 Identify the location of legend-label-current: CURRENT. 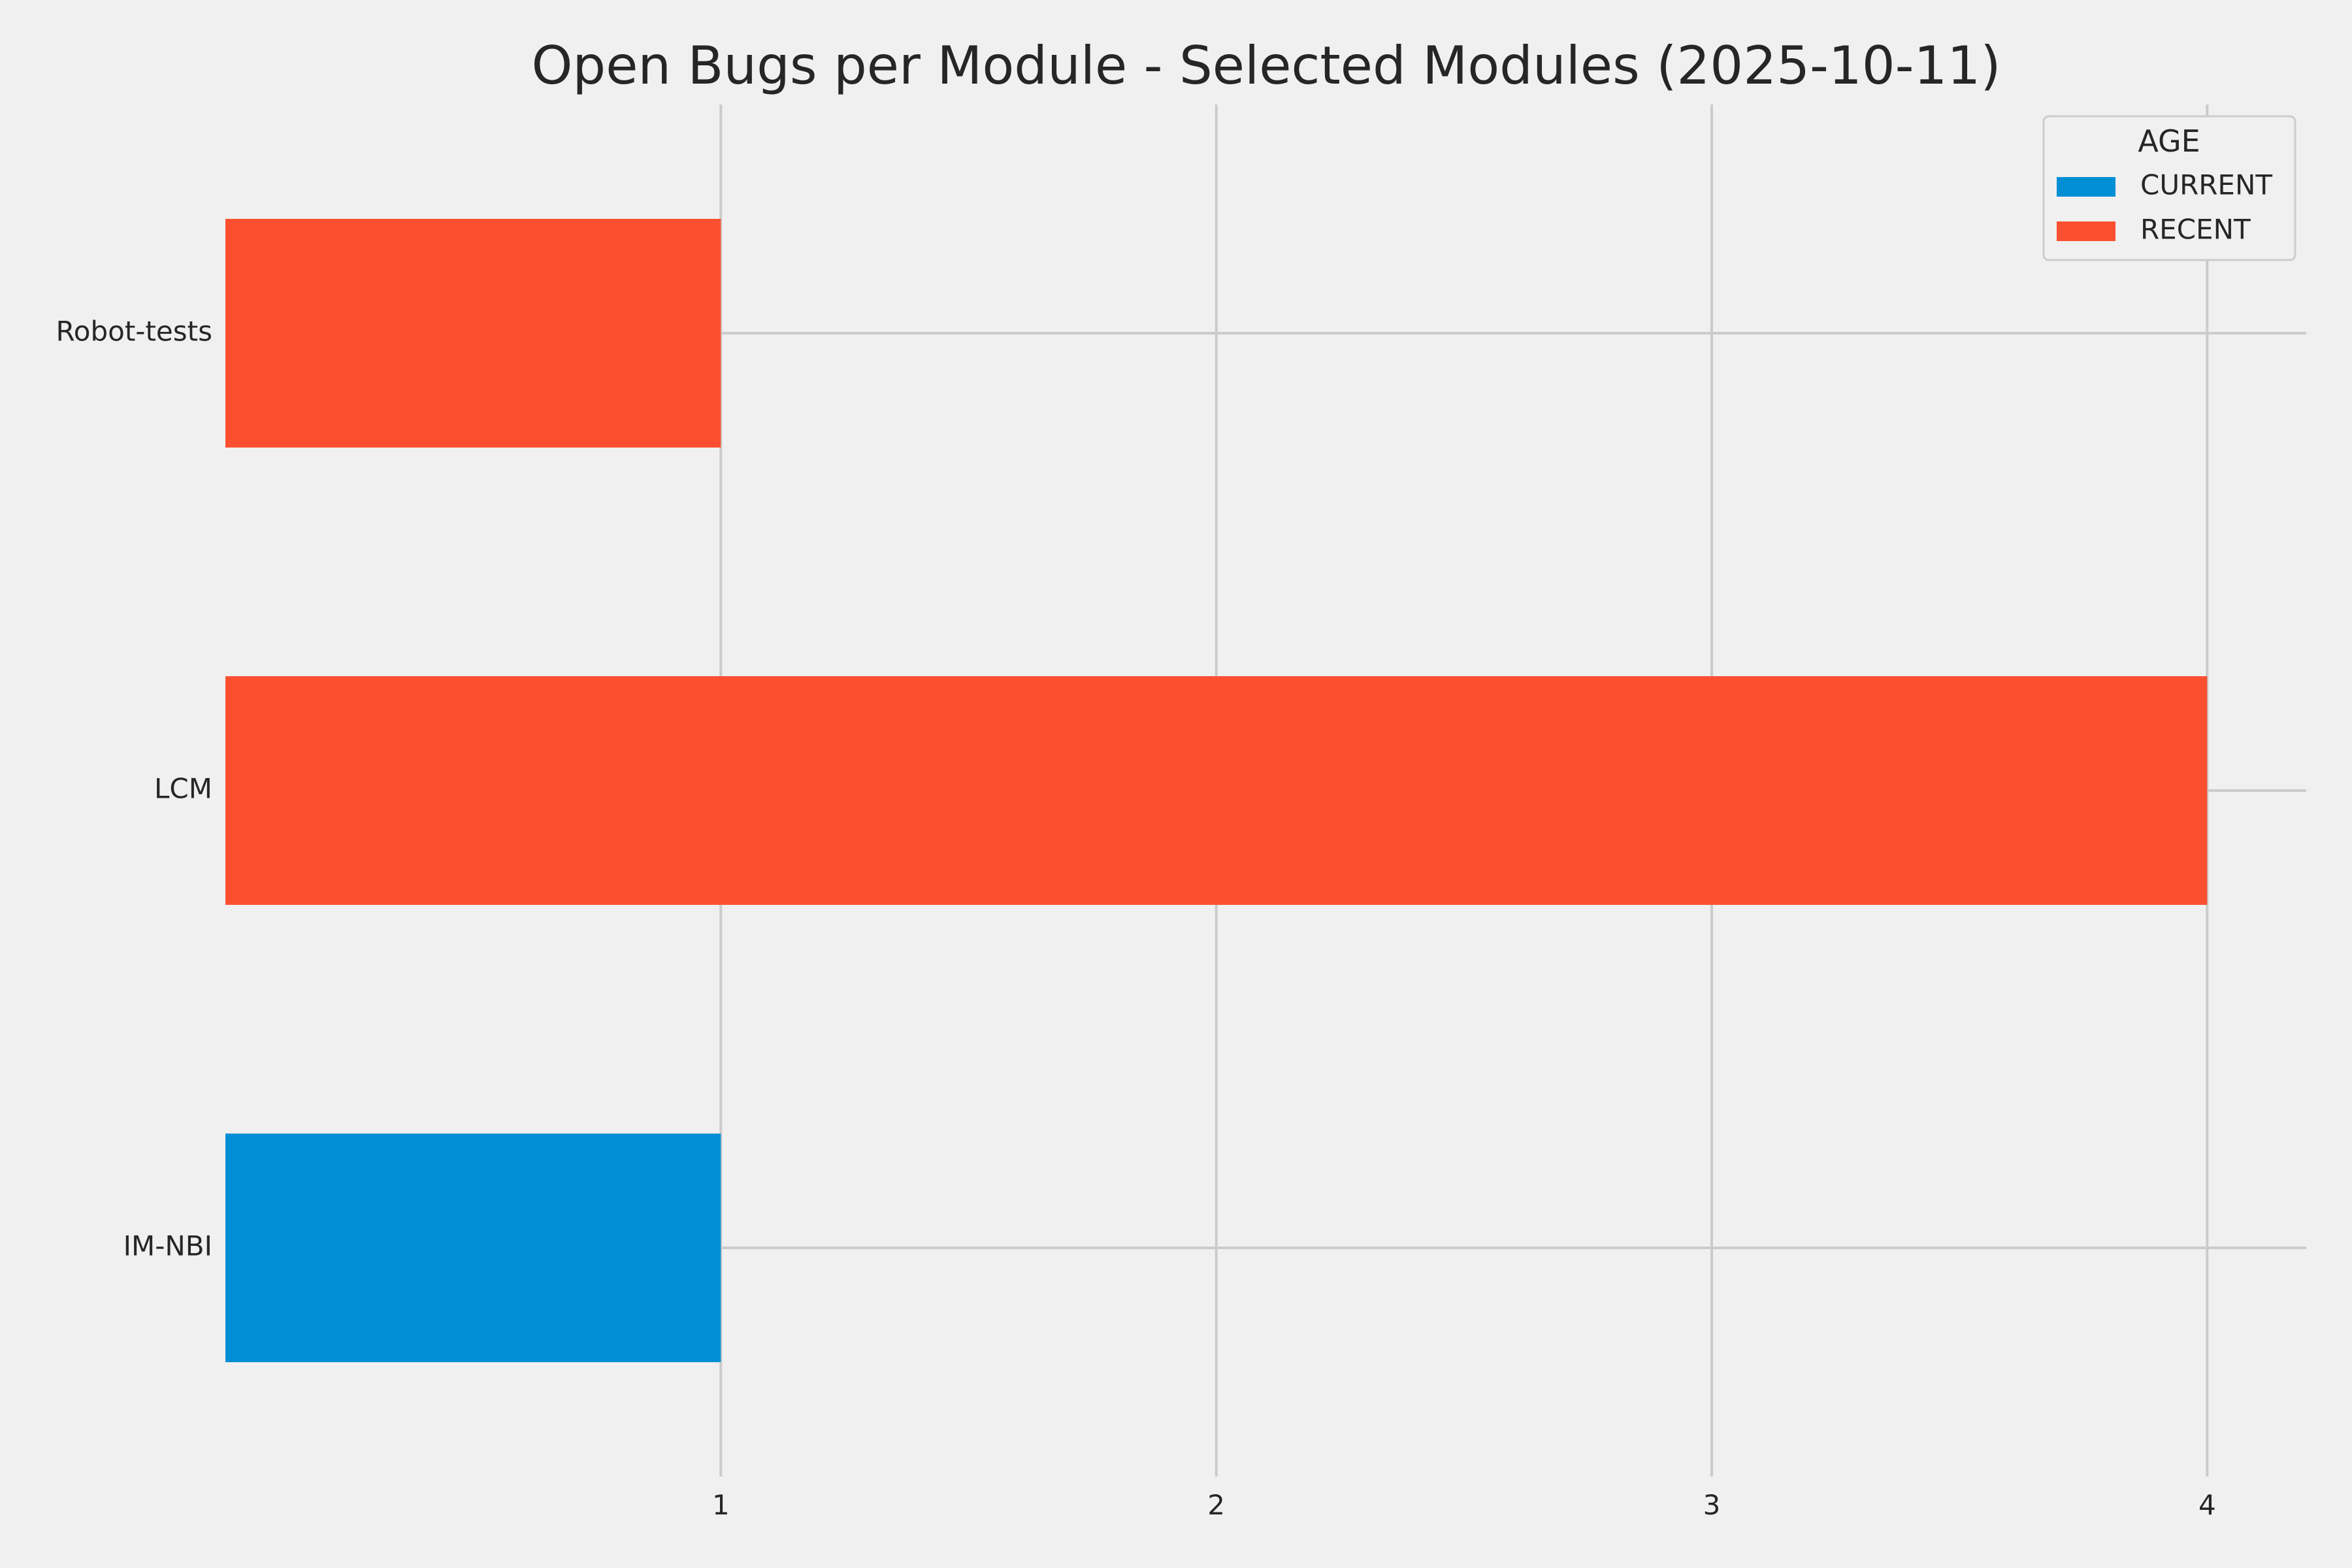
(2206, 185).